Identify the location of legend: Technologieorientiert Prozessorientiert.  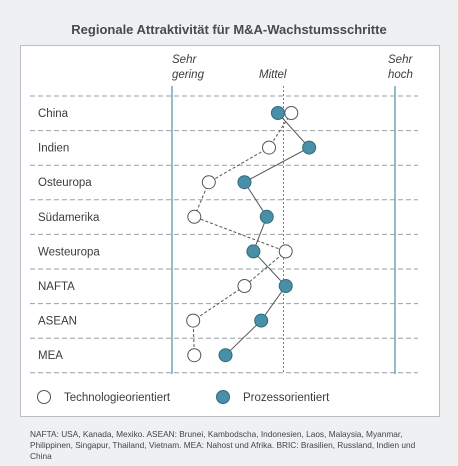
(183, 397).